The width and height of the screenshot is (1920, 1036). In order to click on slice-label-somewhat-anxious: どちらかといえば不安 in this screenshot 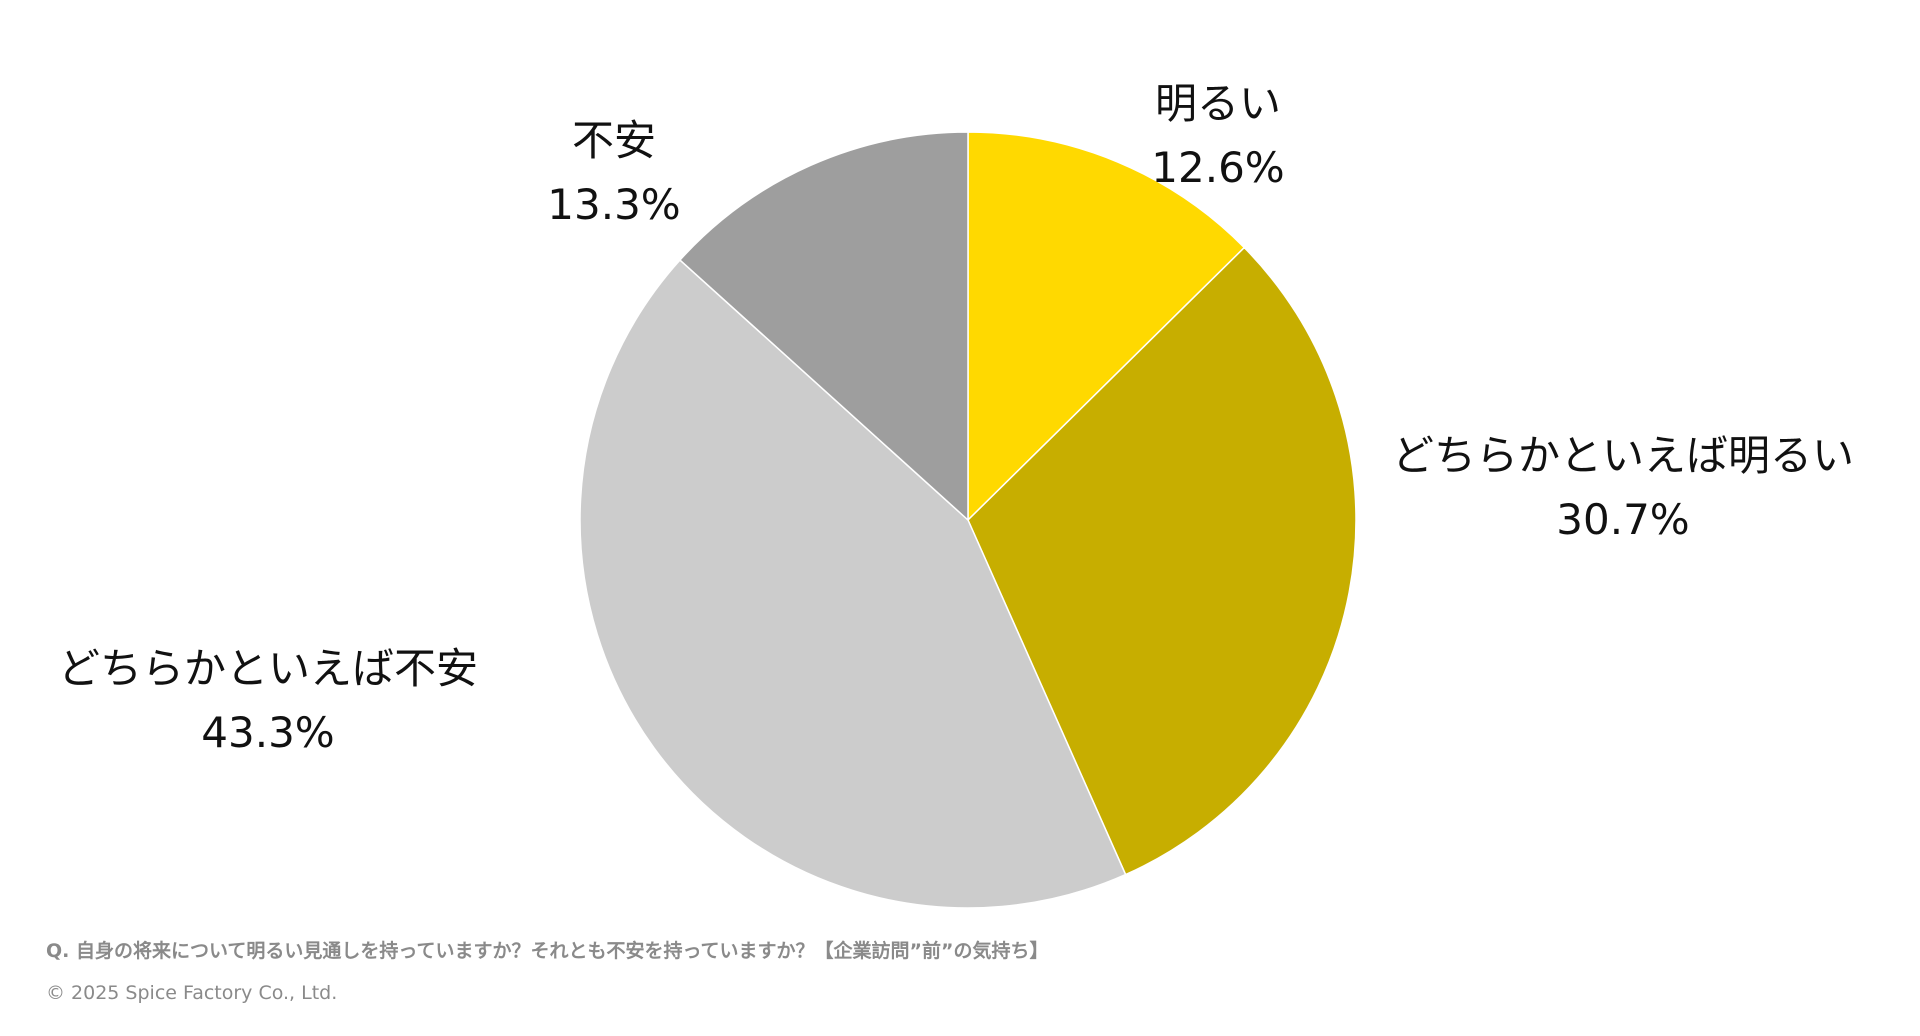, I will do `click(268, 668)`.